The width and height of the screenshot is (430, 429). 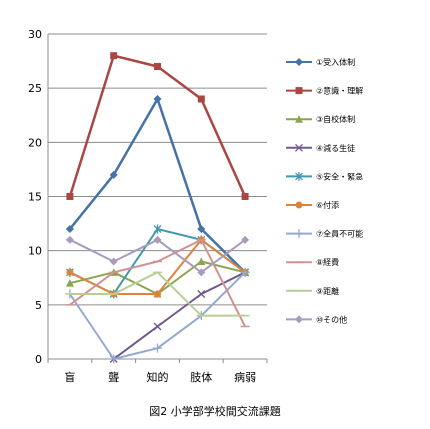 What do you see at coordinates (35, 197) in the screenshot?
I see `y-tick-label: 15` at bounding box center [35, 197].